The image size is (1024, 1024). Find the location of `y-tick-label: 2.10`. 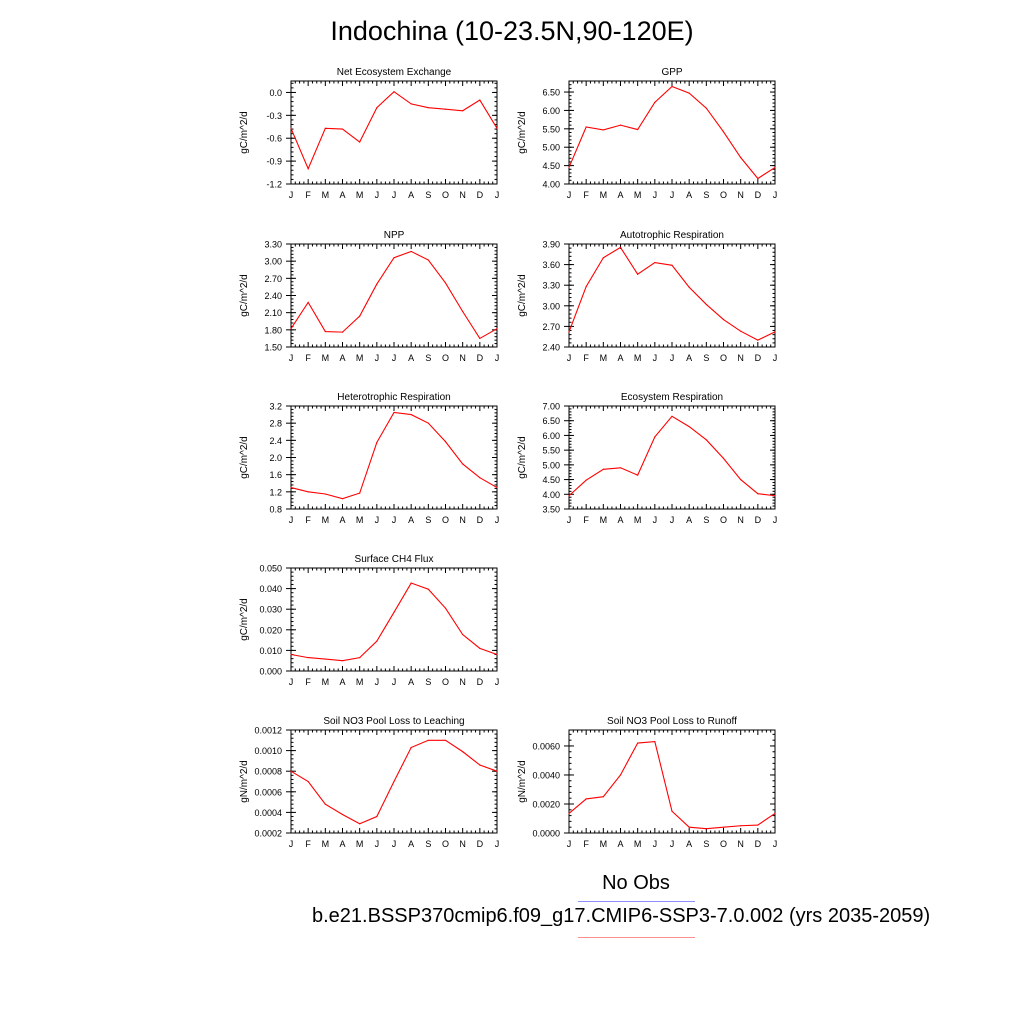

y-tick-label: 2.10 is located at coordinates (273, 313).